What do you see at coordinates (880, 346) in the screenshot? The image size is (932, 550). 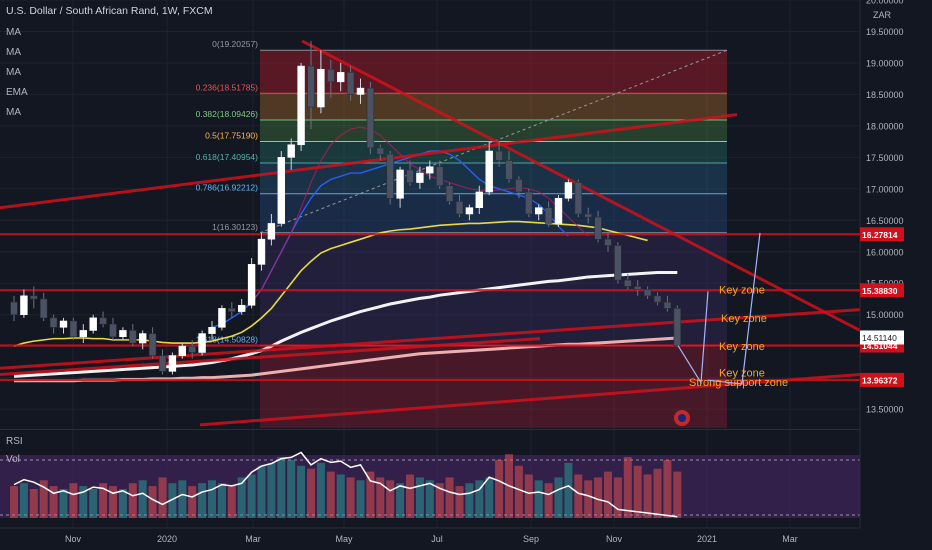 I see `level-price-label: 14.51044` at bounding box center [880, 346].